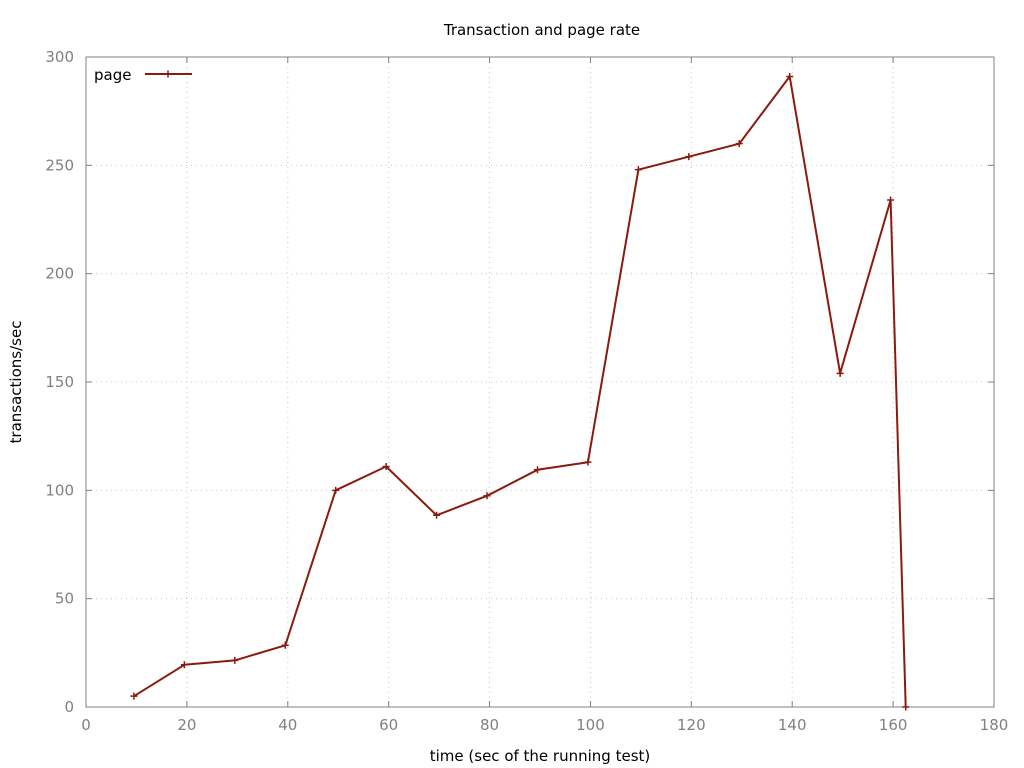 The image size is (1024, 768). Describe the element at coordinates (186, 725) in the screenshot. I see `x-tick-label: 20` at that location.